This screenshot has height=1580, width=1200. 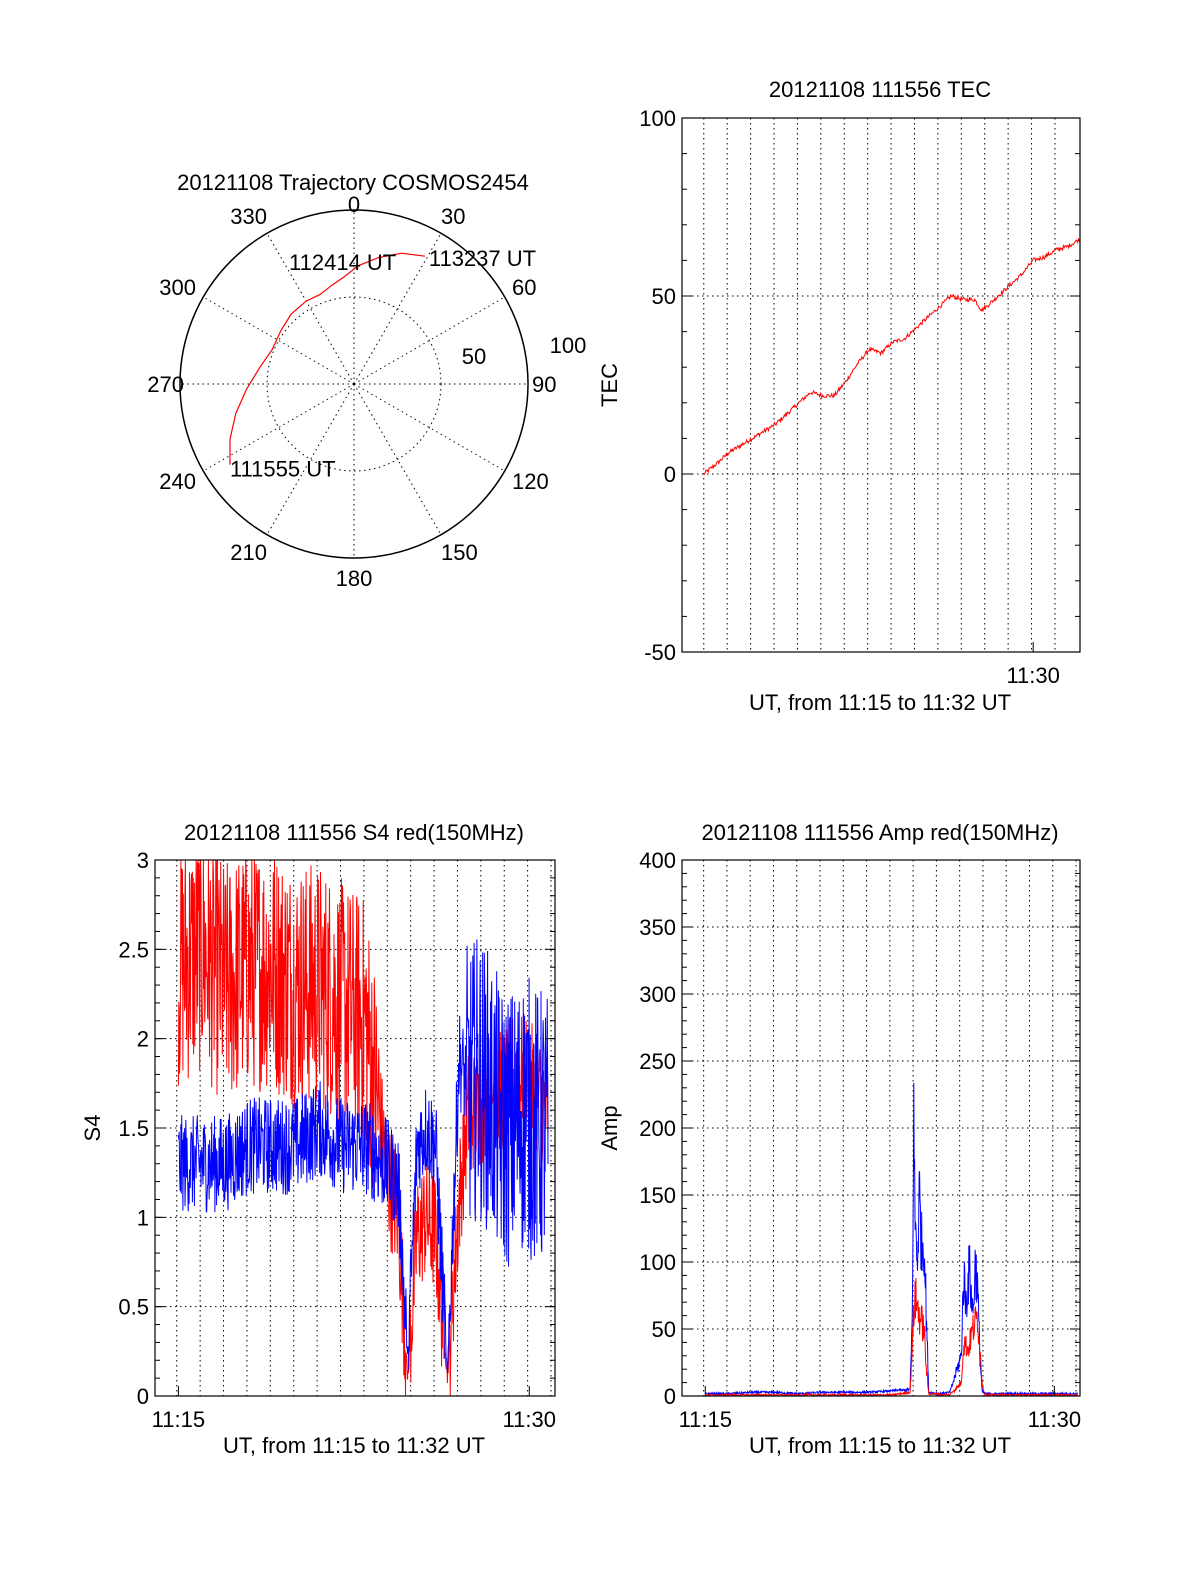 I want to click on polar-annotation: 113237 UT, so click(x=482, y=258).